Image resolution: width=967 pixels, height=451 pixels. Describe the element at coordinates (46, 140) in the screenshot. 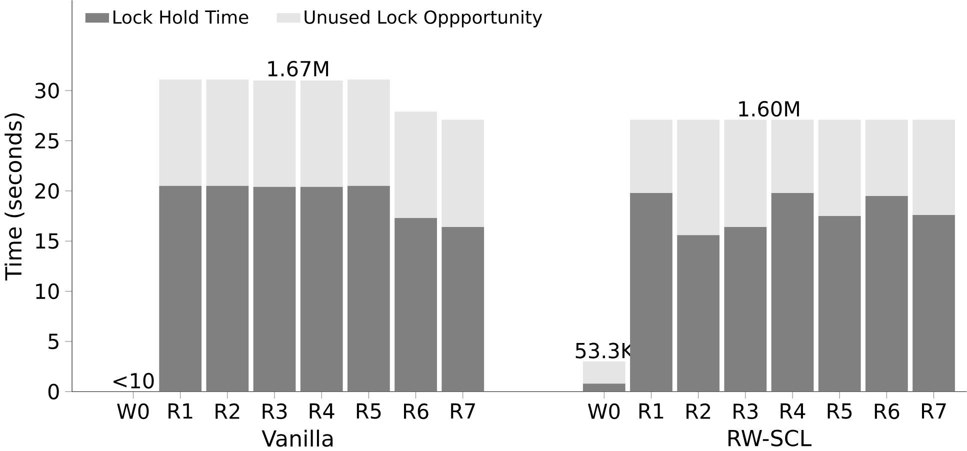

I see `y-tick-label: 25` at that location.